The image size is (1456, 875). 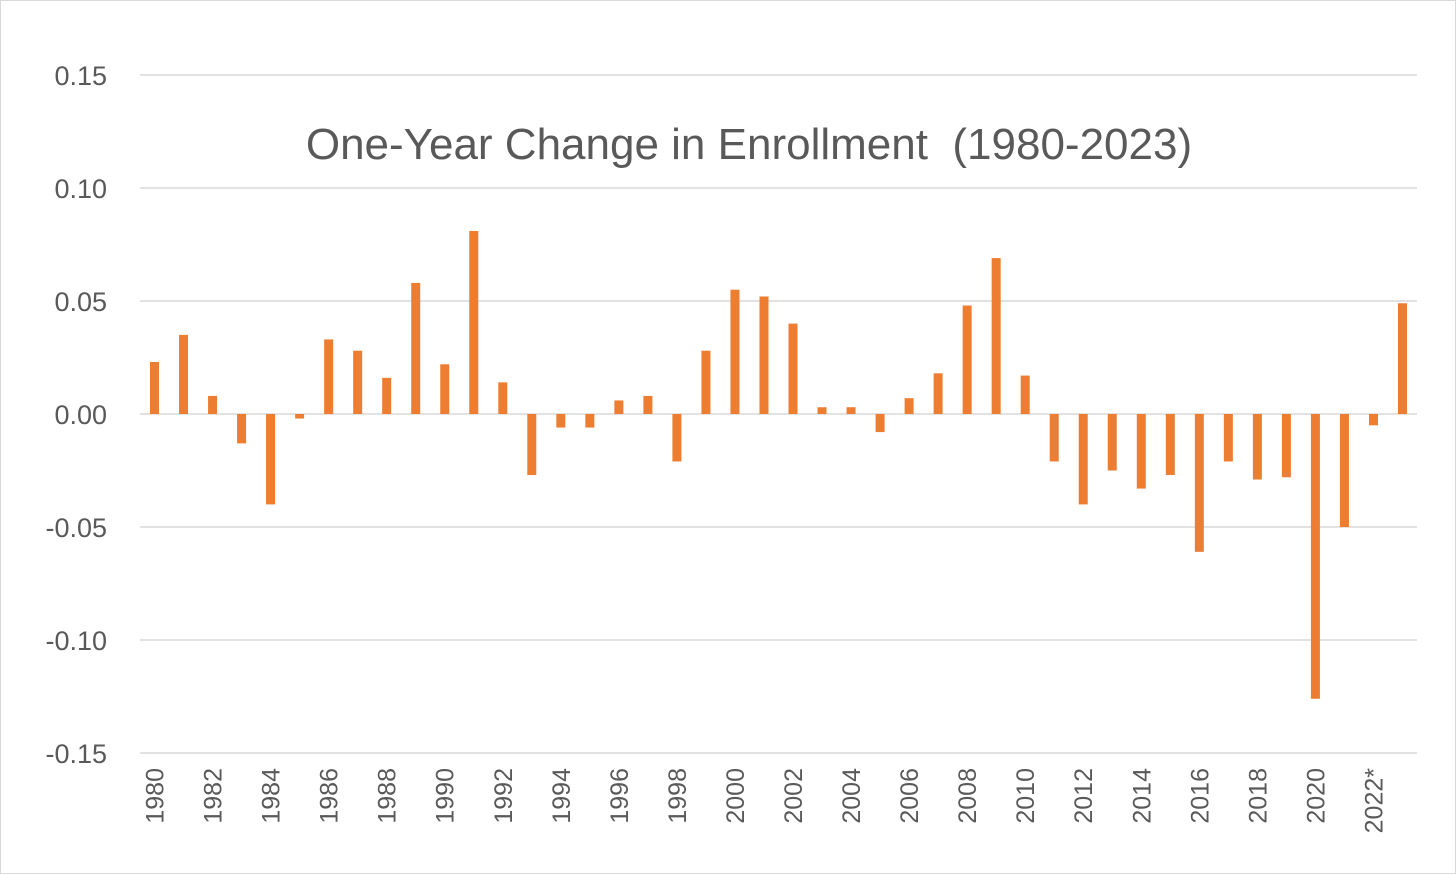 I want to click on bar-1985, so click(x=300, y=416).